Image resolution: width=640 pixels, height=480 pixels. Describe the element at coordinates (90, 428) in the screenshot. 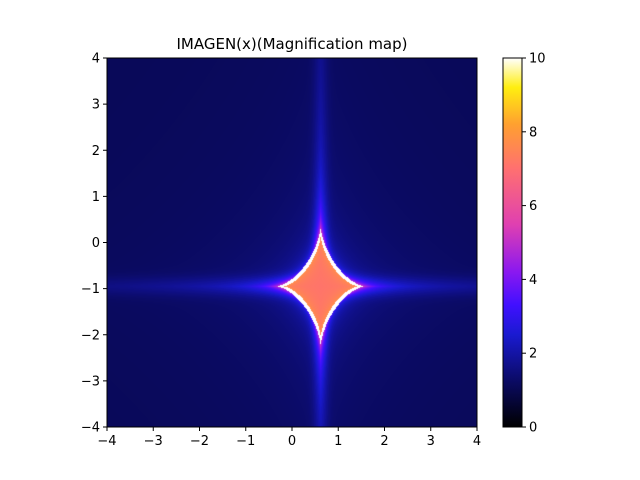

I see `y-tick-label: −4` at that location.